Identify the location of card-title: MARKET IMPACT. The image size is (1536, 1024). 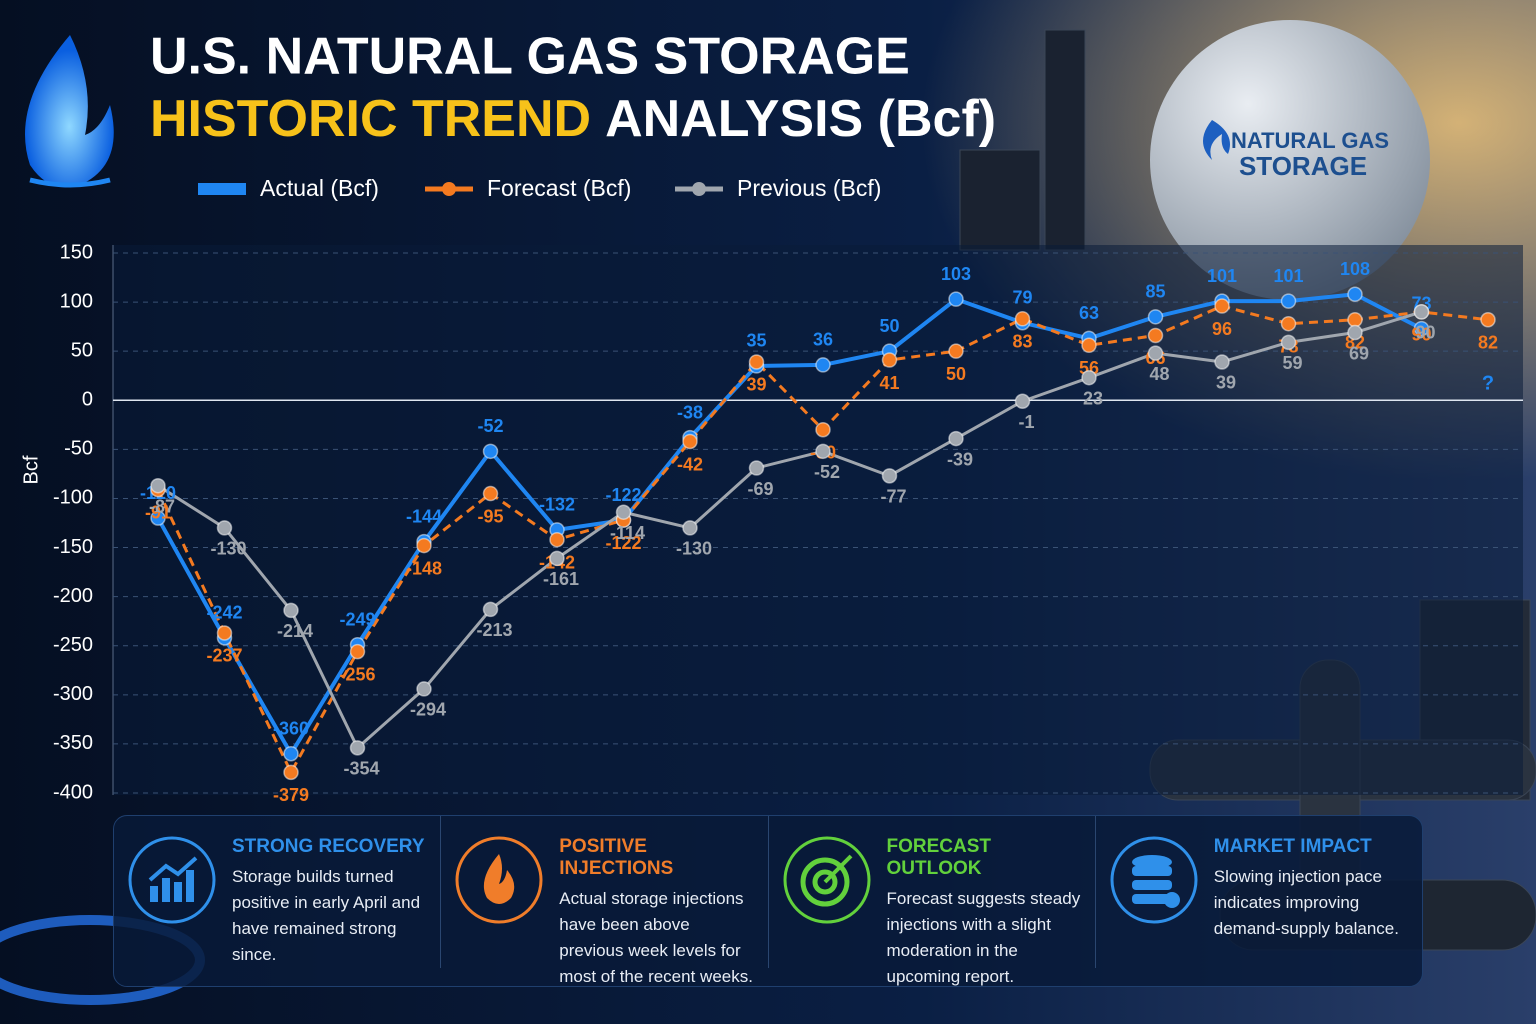
(1292, 846).